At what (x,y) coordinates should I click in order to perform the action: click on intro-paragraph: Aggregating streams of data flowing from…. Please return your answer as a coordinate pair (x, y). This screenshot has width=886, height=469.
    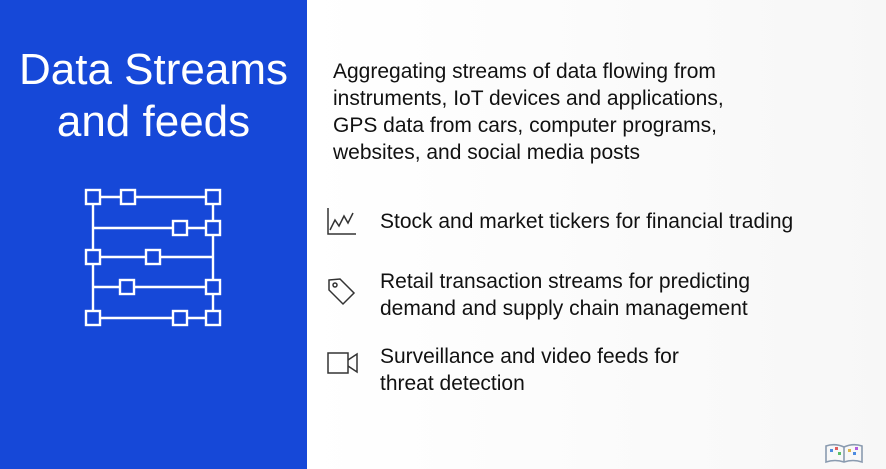
    Looking at the image, I should click on (593, 112).